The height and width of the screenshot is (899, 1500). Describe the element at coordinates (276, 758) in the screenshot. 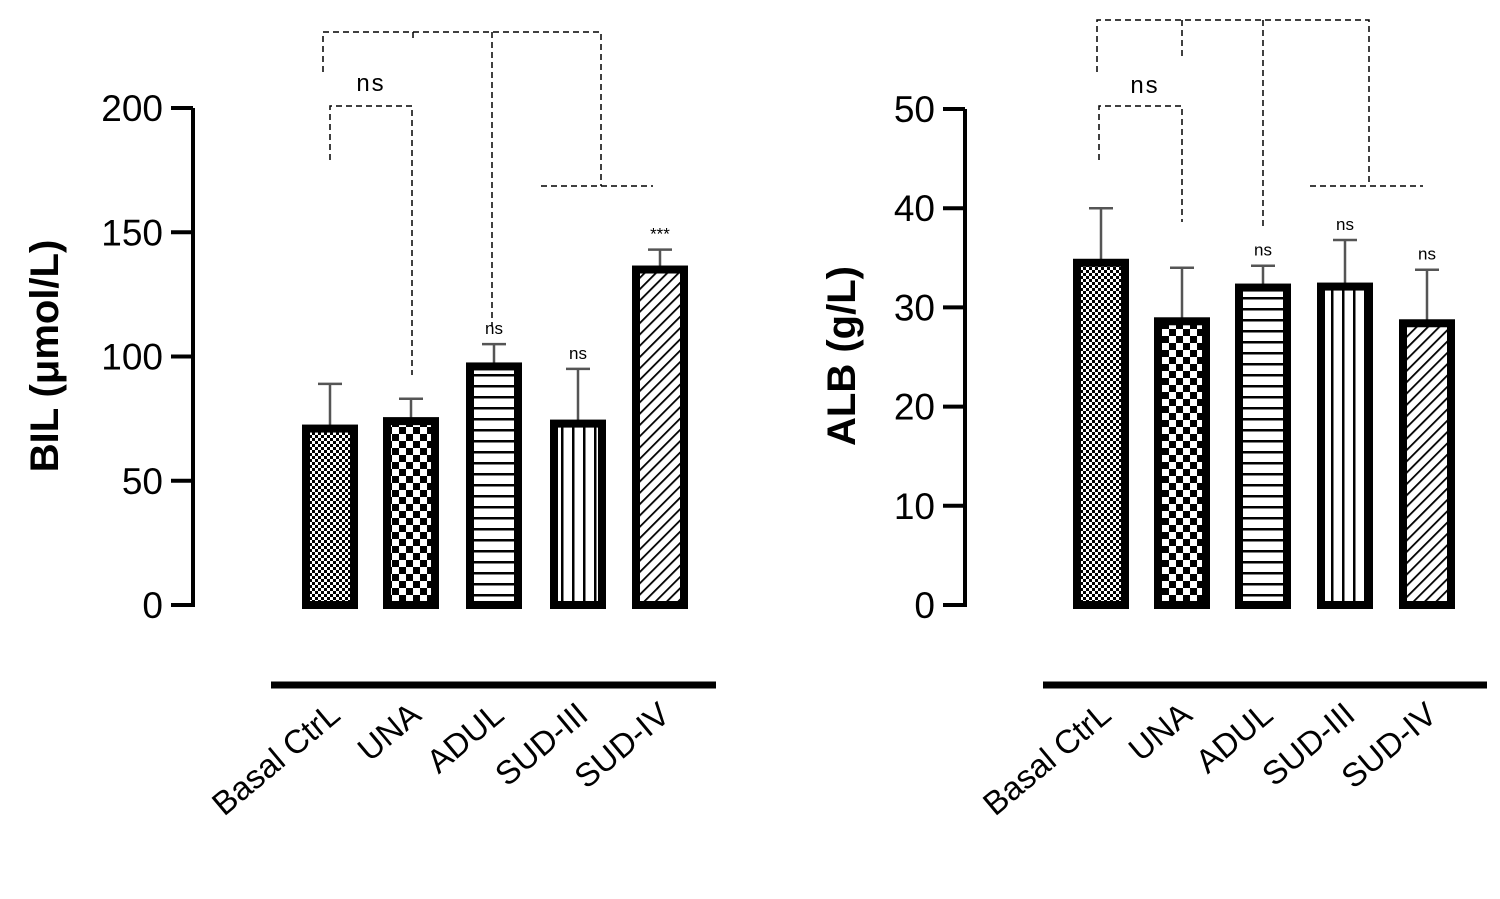

I see `bil-category-label: Basal CtrL` at that location.